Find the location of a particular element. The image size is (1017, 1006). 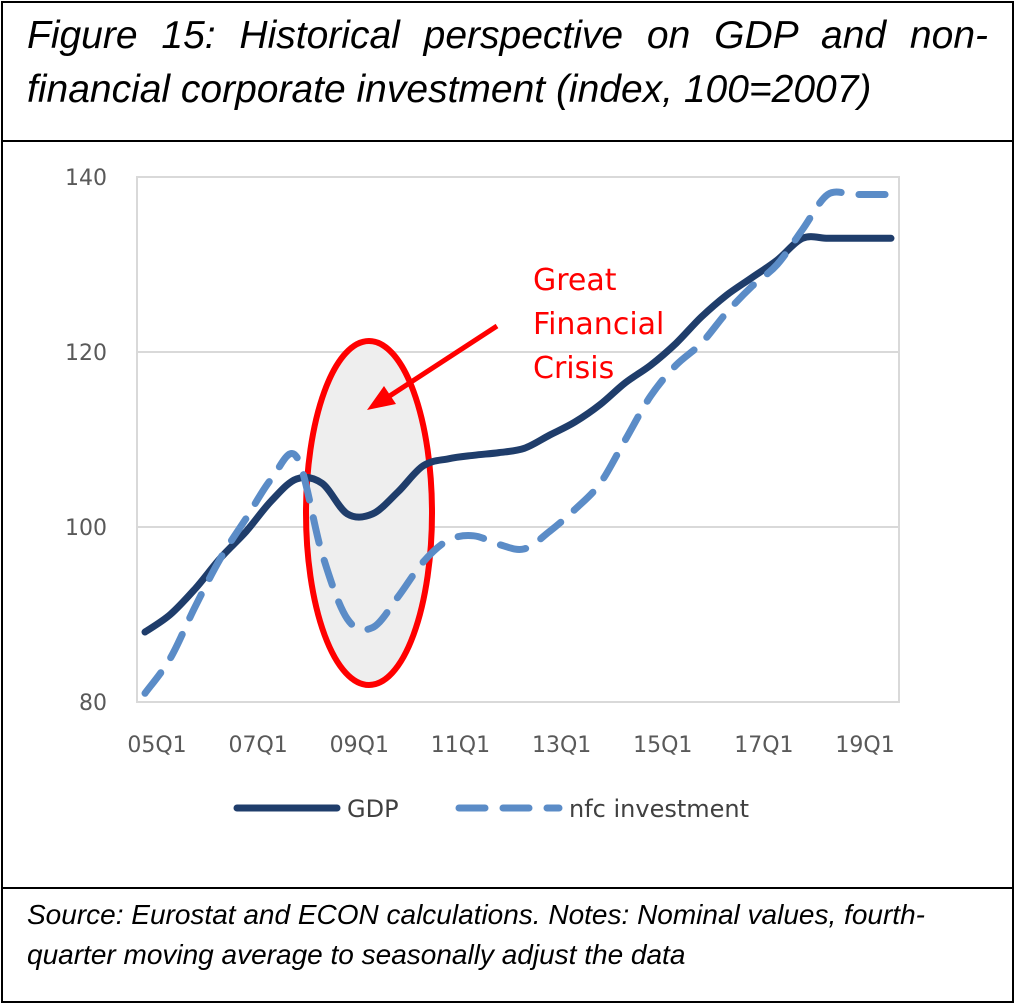

x-tick-label: 11Q1 is located at coordinates (460, 745).